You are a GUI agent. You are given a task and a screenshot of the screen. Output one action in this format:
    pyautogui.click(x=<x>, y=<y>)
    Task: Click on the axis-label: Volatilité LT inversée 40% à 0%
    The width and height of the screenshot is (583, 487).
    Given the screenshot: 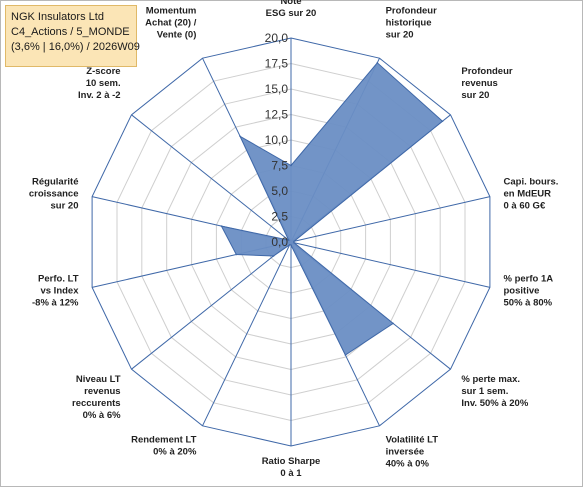 What is the action you would take?
    pyautogui.click(x=412, y=451)
    